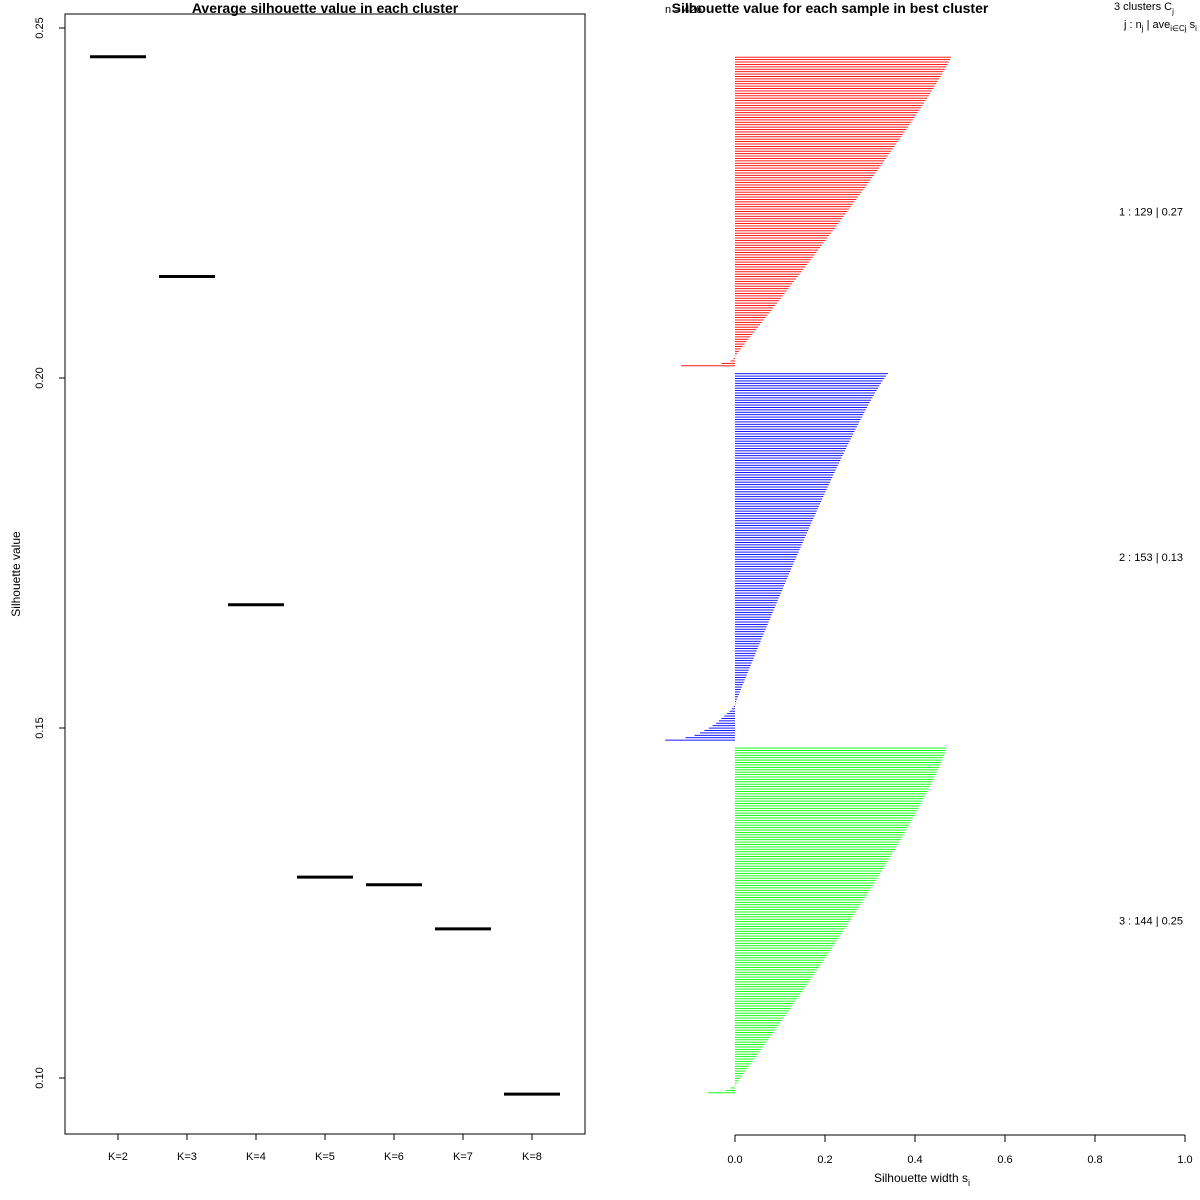 This screenshot has height=1200, width=1200. Describe the element at coordinates (325, 8) in the screenshot. I see `left-chart-title: Average silhouette value in each cluster` at that location.